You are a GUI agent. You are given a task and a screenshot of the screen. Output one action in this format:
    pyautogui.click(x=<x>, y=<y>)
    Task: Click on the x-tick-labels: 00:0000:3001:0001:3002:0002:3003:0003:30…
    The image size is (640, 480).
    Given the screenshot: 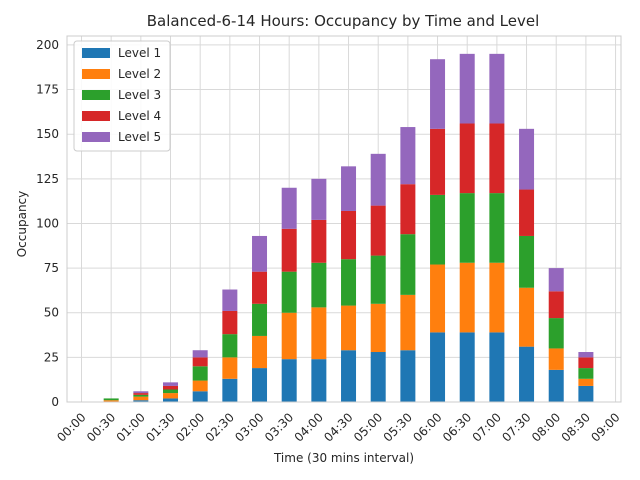 What is the action you would take?
    pyautogui.click(x=338, y=427)
    